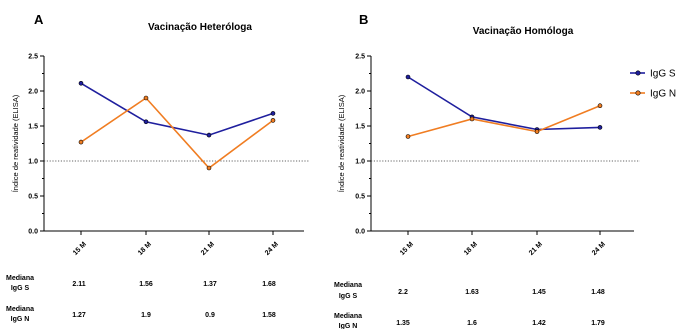 The width and height of the screenshot is (680, 329). I want to click on table-cell-value: 1.6, so click(472, 323).